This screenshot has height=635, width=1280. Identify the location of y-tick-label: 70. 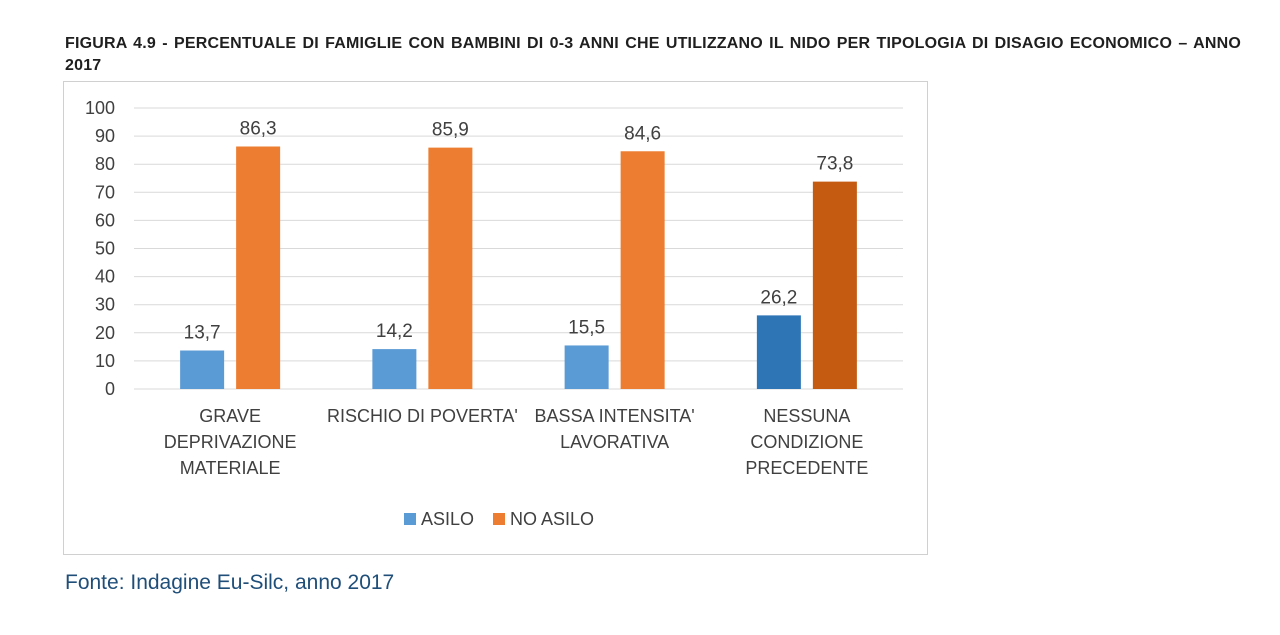
(105, 192).